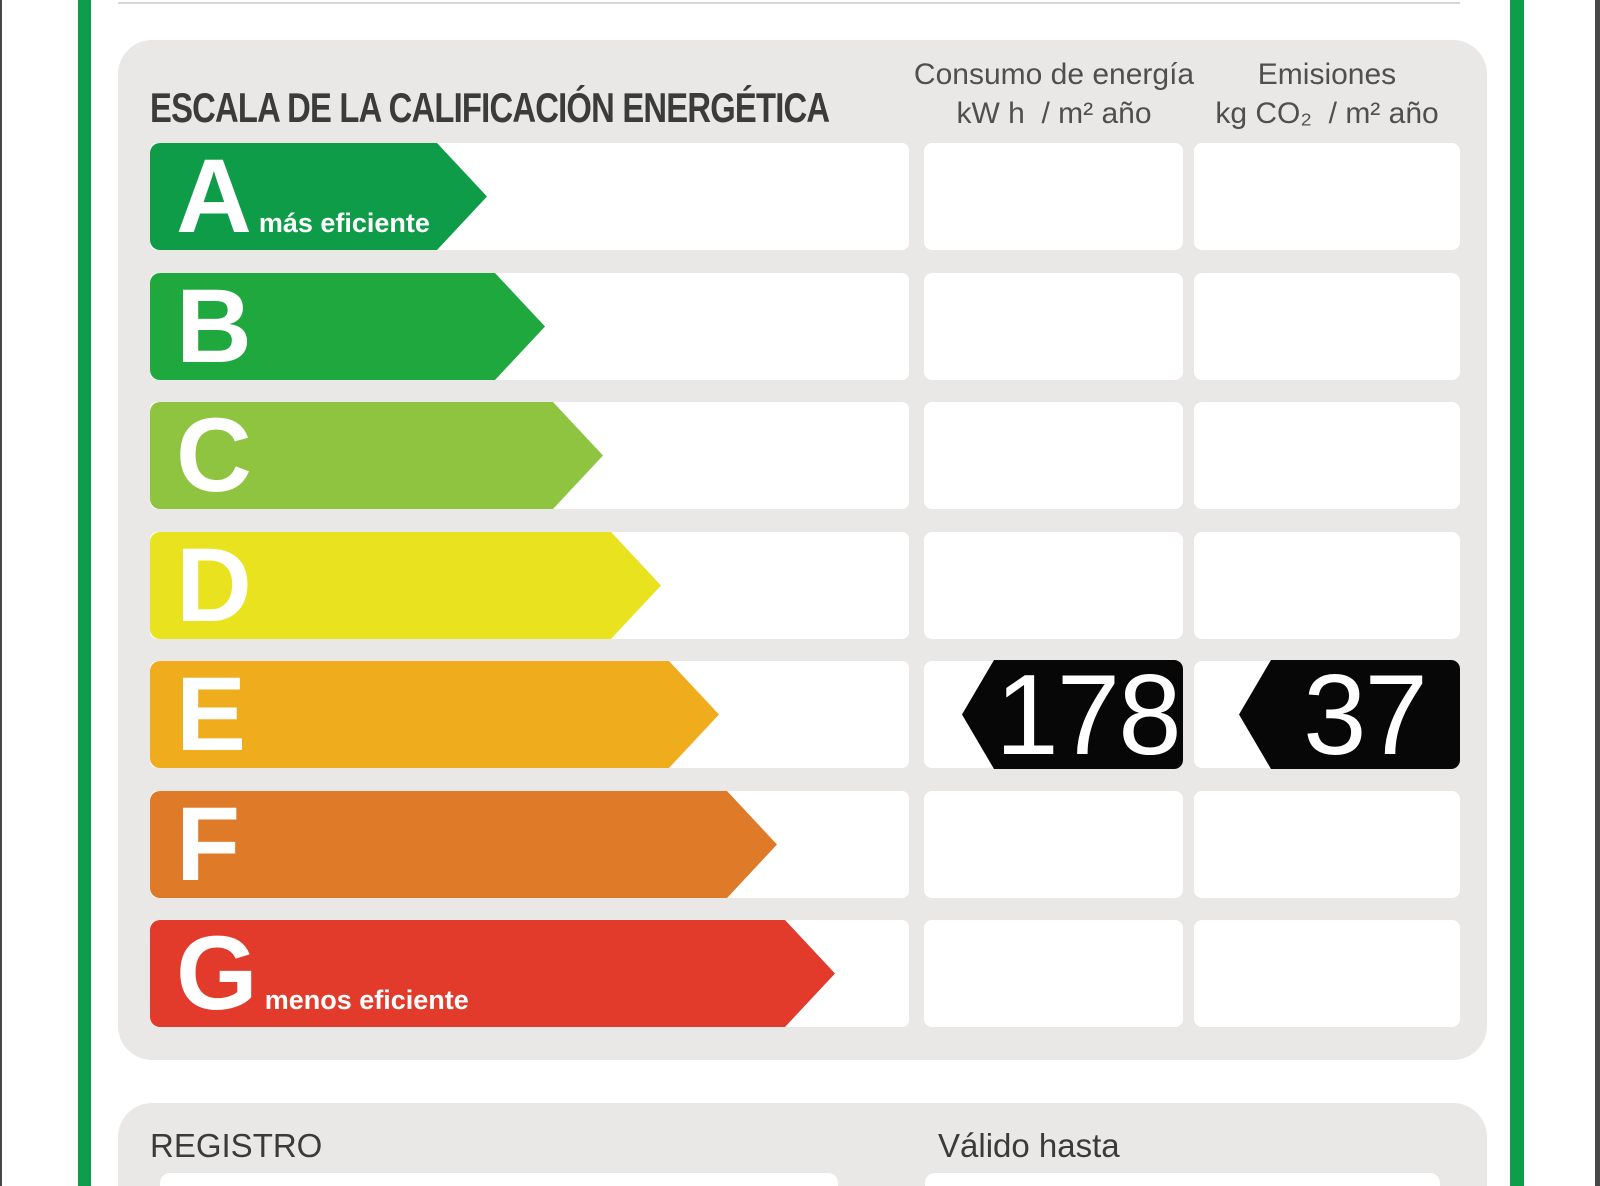 The height and width of the screenshot is (1186, 1600). What do you see at coordinates (84, 593) in the screenshot?
I see `green-frame-stripe-left` at bounding box center [84, 593].